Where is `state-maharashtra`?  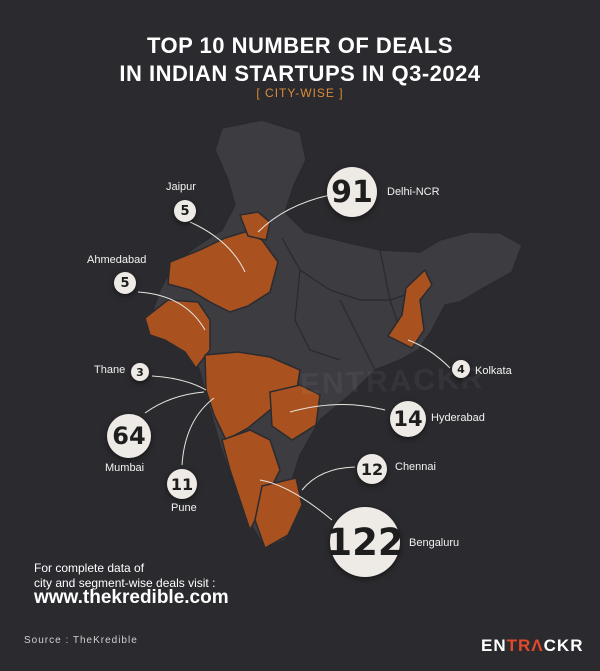
state-maharashtra is located at coordinates (252, 396).